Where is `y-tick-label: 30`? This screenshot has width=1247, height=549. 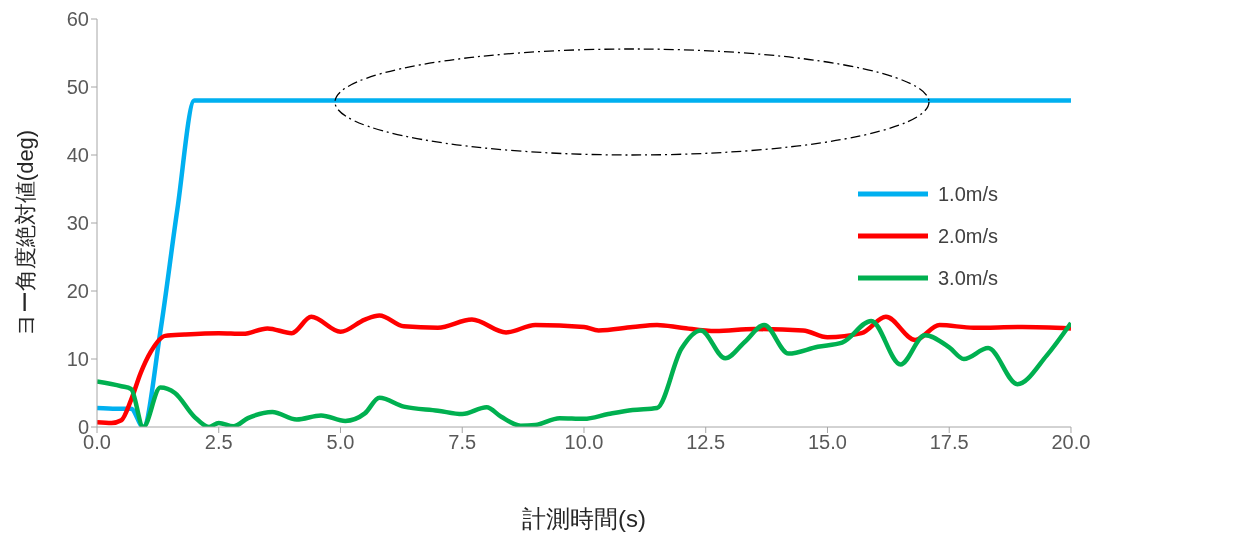
y-tick-label: 30 is located at coordinates (77, 223).